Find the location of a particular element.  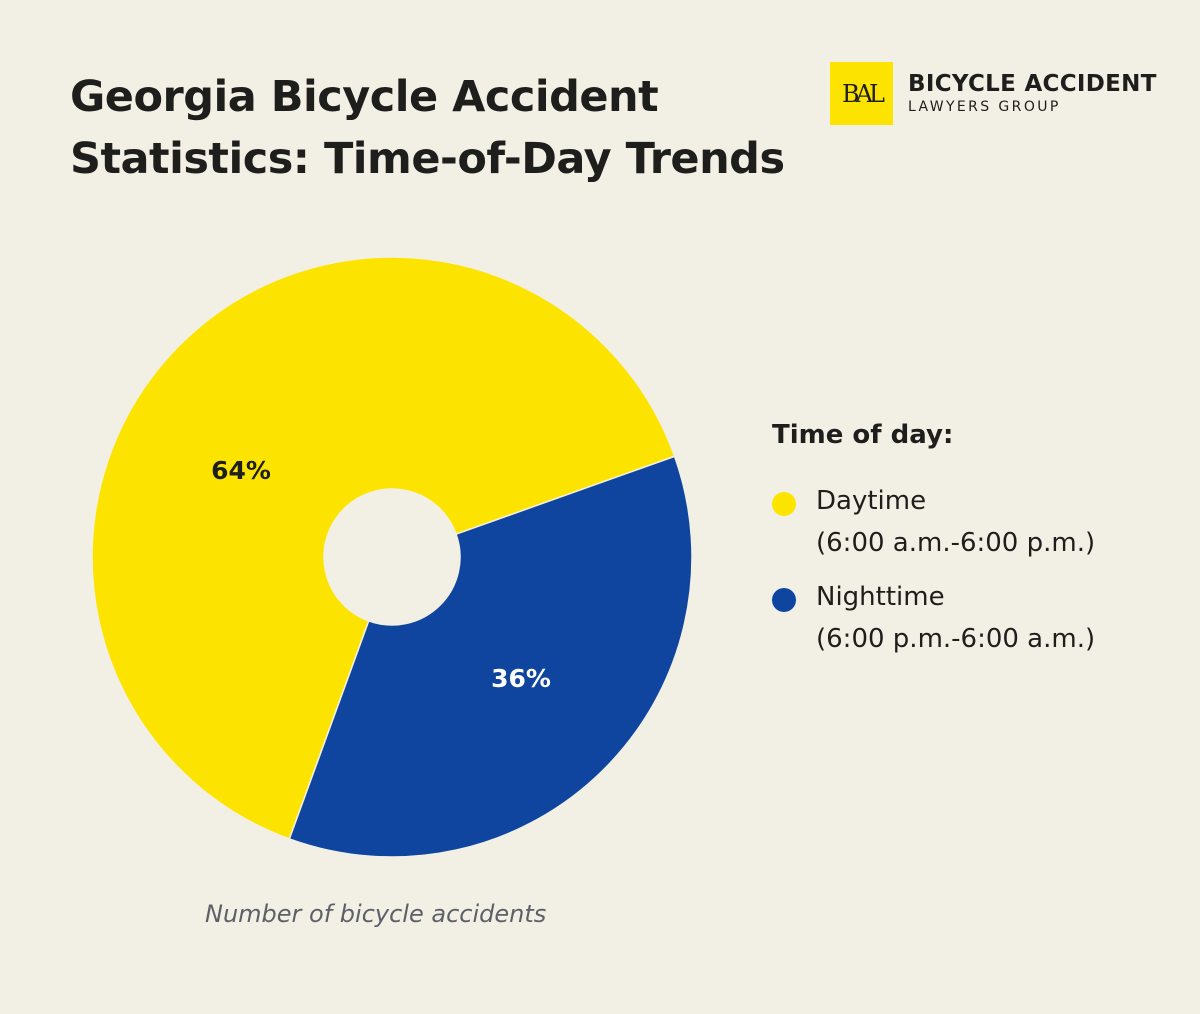

legend-detail-daytime: (6:00 a.m.-6:00 p.m.) is located at coordinates (956, 543).